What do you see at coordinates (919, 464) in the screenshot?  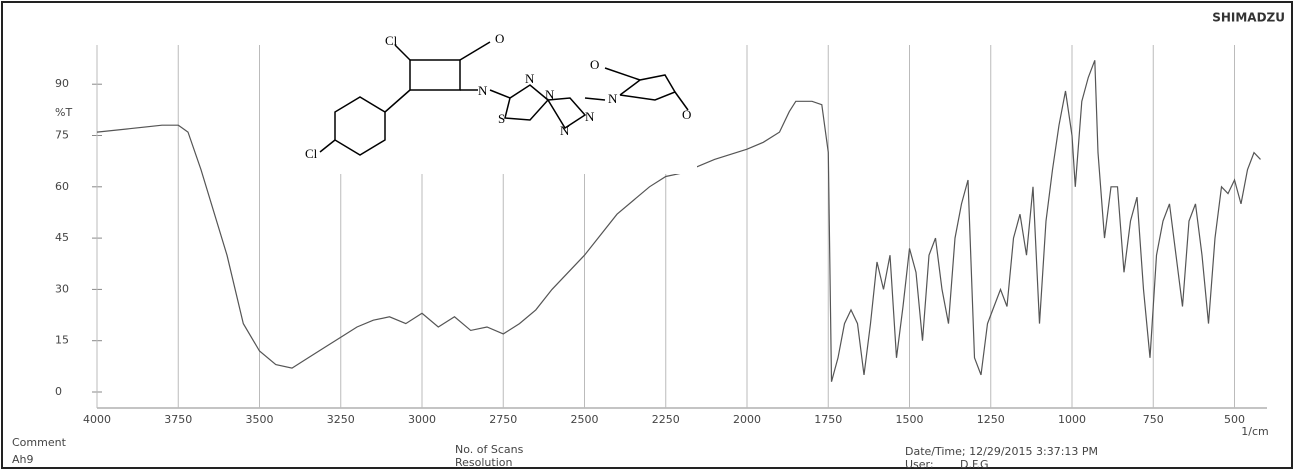 I see `user-label: User:` at bounding box center [919, 464].